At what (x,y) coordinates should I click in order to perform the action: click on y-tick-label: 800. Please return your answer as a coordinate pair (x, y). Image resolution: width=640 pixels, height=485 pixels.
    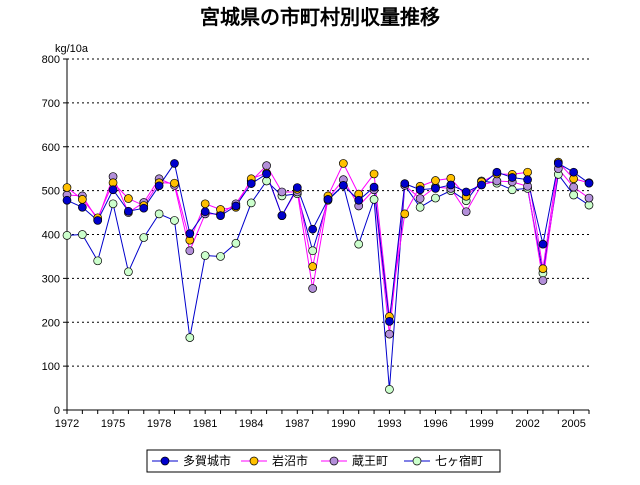
    Looking at the image, I should click on (51, 60).